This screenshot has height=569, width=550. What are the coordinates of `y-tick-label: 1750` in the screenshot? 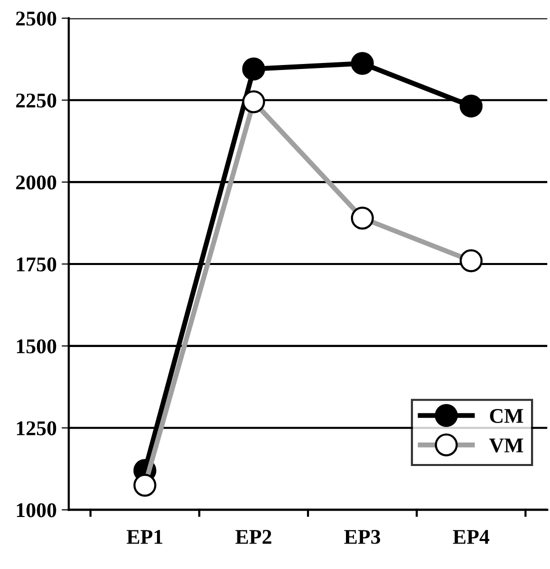 It's located at (36, 264).